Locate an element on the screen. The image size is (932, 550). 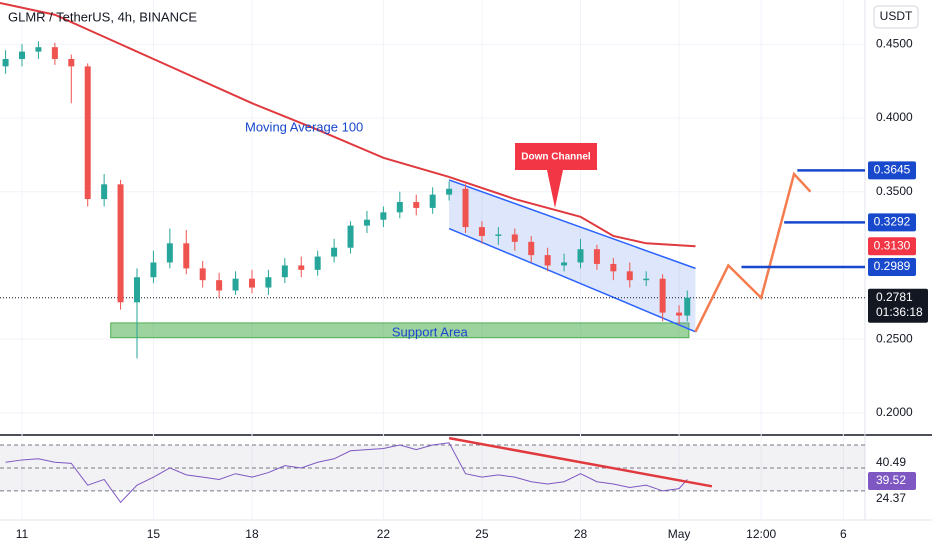
current-price-label: 0.2781 is located at coordinates (894, 297).